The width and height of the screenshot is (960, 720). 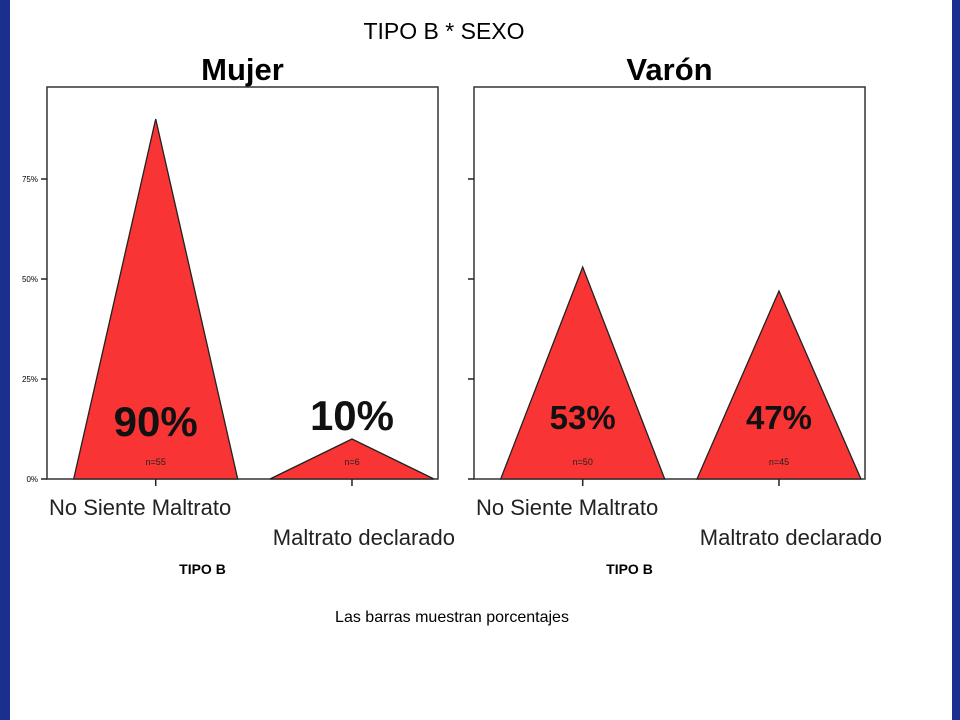 I want to click on y-tick-label: 25%, so click(x=30, y=379).